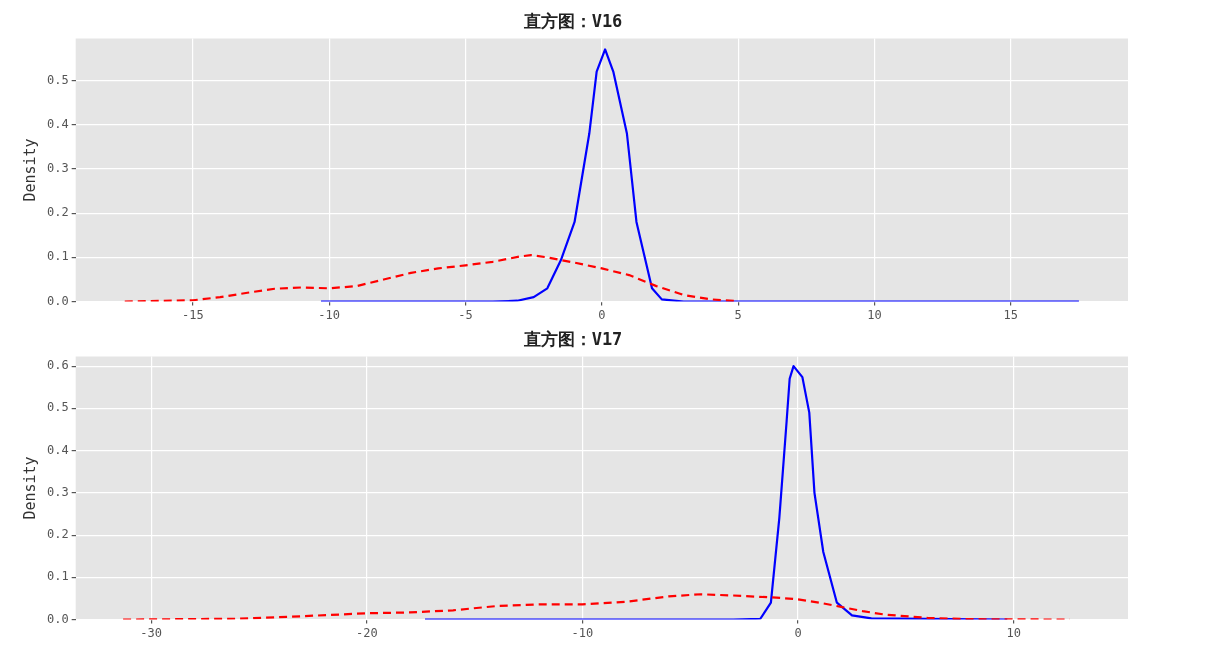  I want to click on x-tick-label: -15, so click(193, 314).